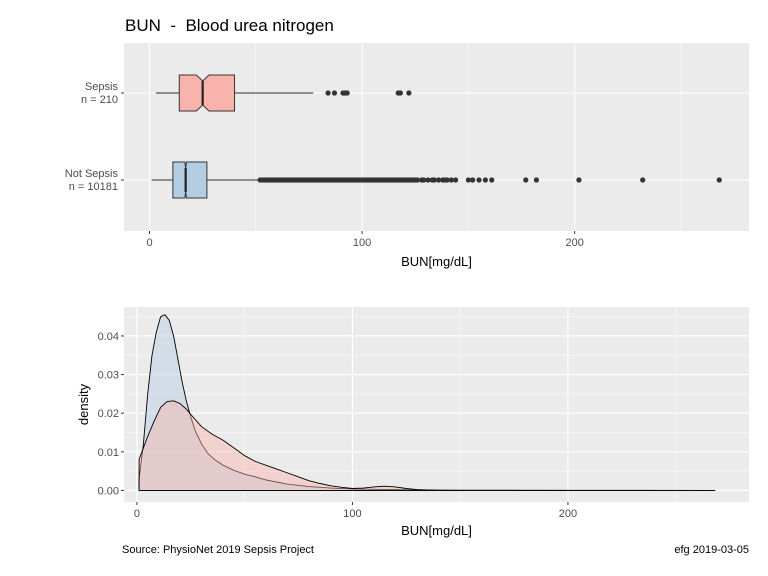  What do you see at coordinates (83, 404) in the screenshot?
I see `y-axis-label: density` at bounding box center [83, 404].